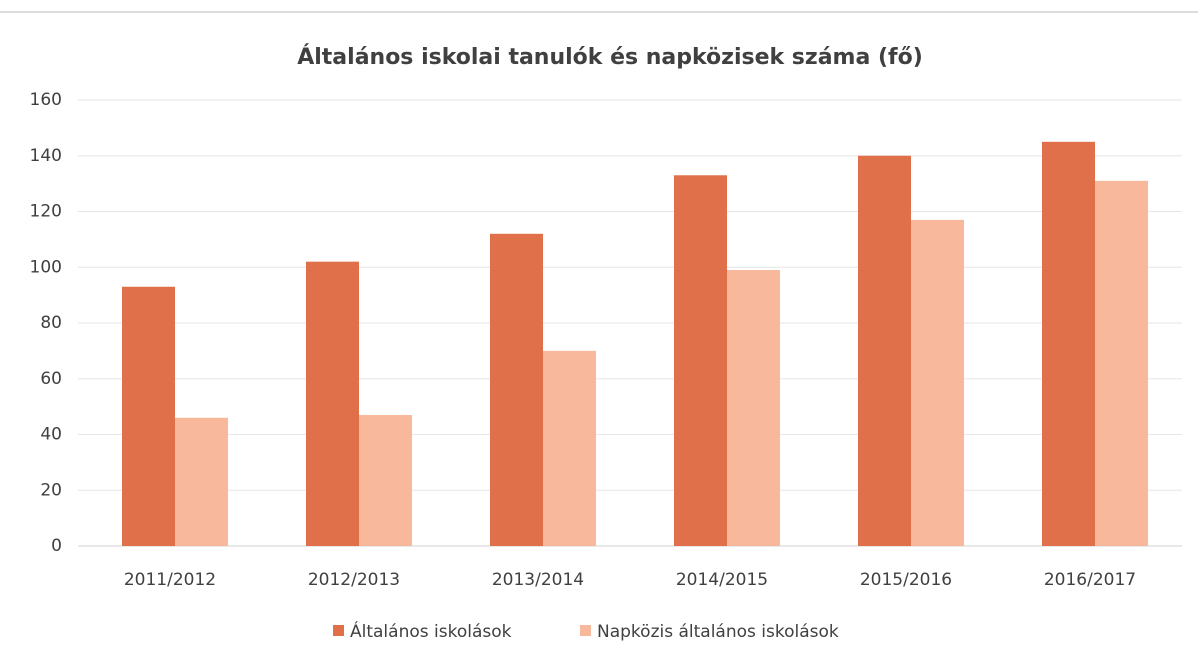  Describe the element at coordinates (51, 323) in the screenshot. I see `y-tick-label: 80` at that location.